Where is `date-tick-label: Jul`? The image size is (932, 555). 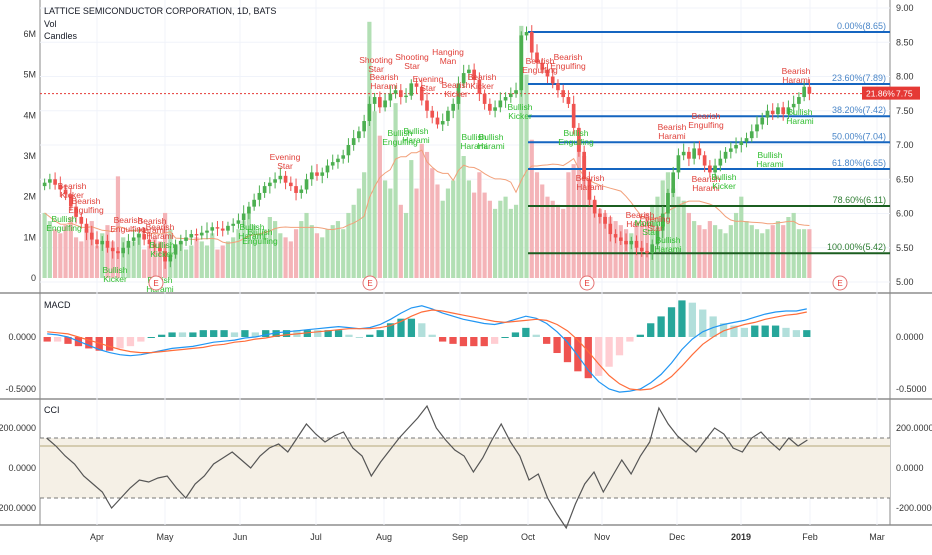 date-tick-label: Jul is located at coordinates (316, 537).